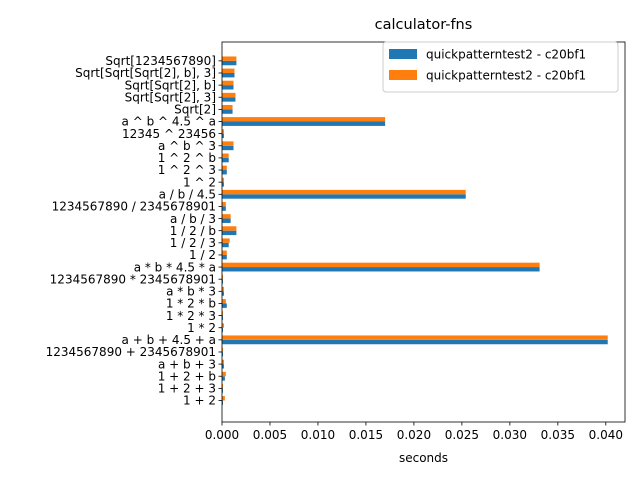  I want to click on y-tick-label: 1 * 2, so click(201, 328).